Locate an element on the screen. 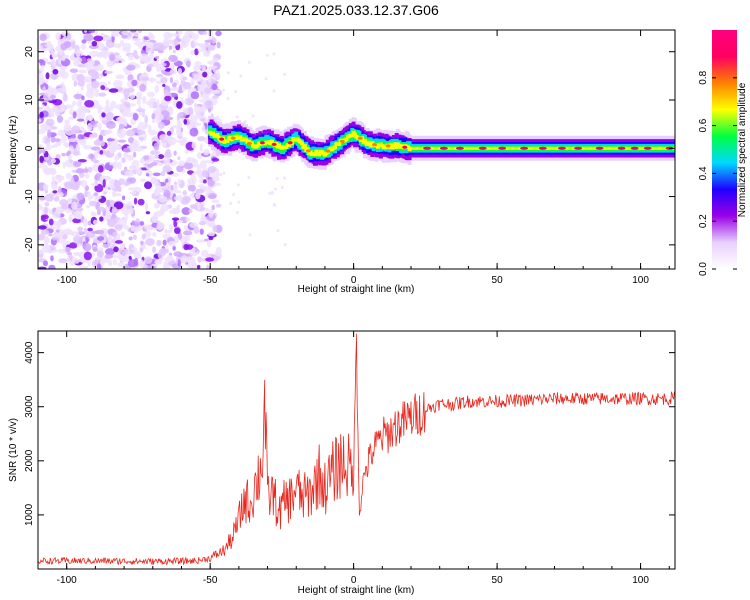 This screenshot has height=600, width=750. snr-xtick-label: -100 is located at coordinates (67, 580).